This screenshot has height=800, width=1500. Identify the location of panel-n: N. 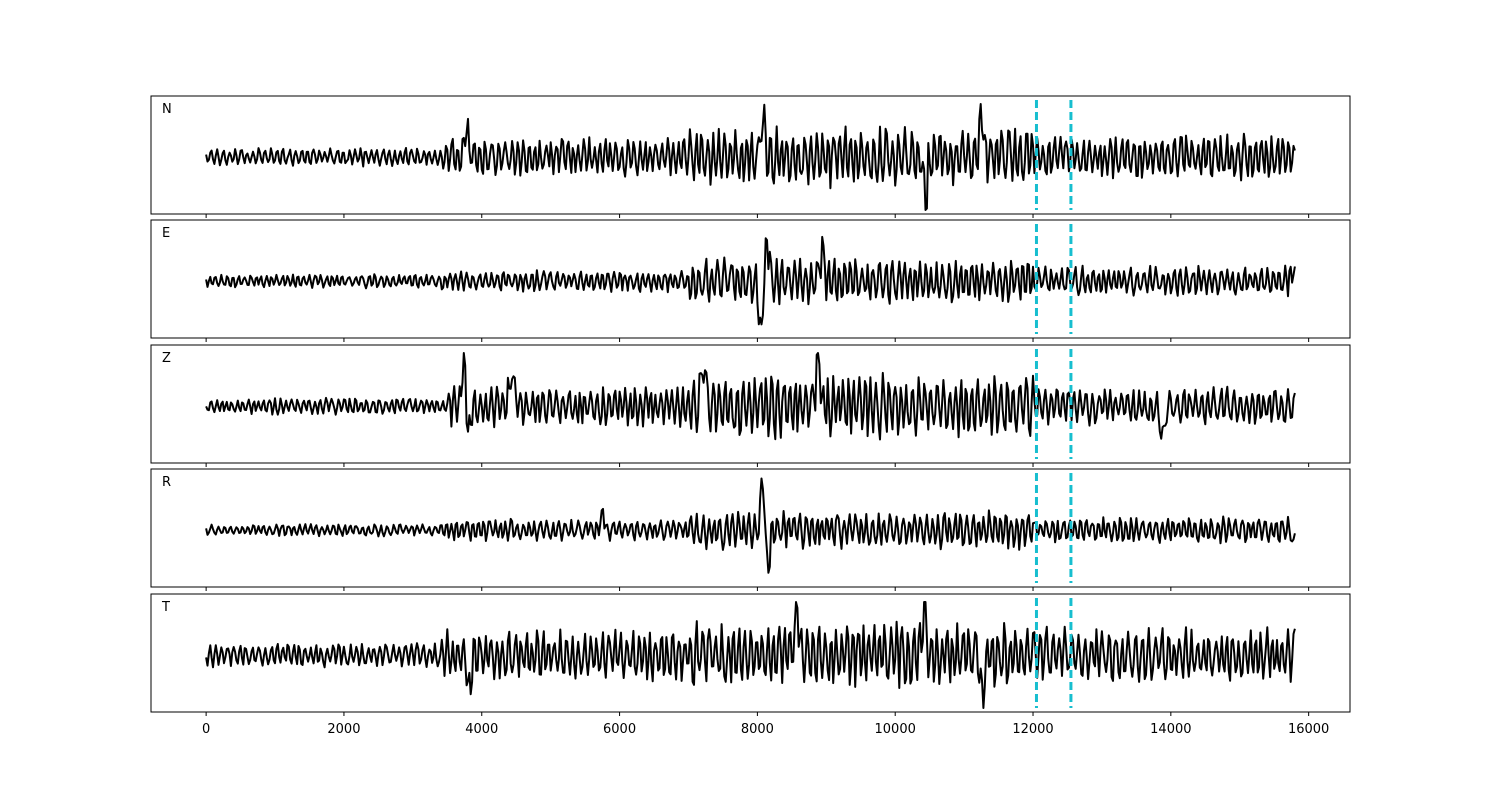
(750, 156).